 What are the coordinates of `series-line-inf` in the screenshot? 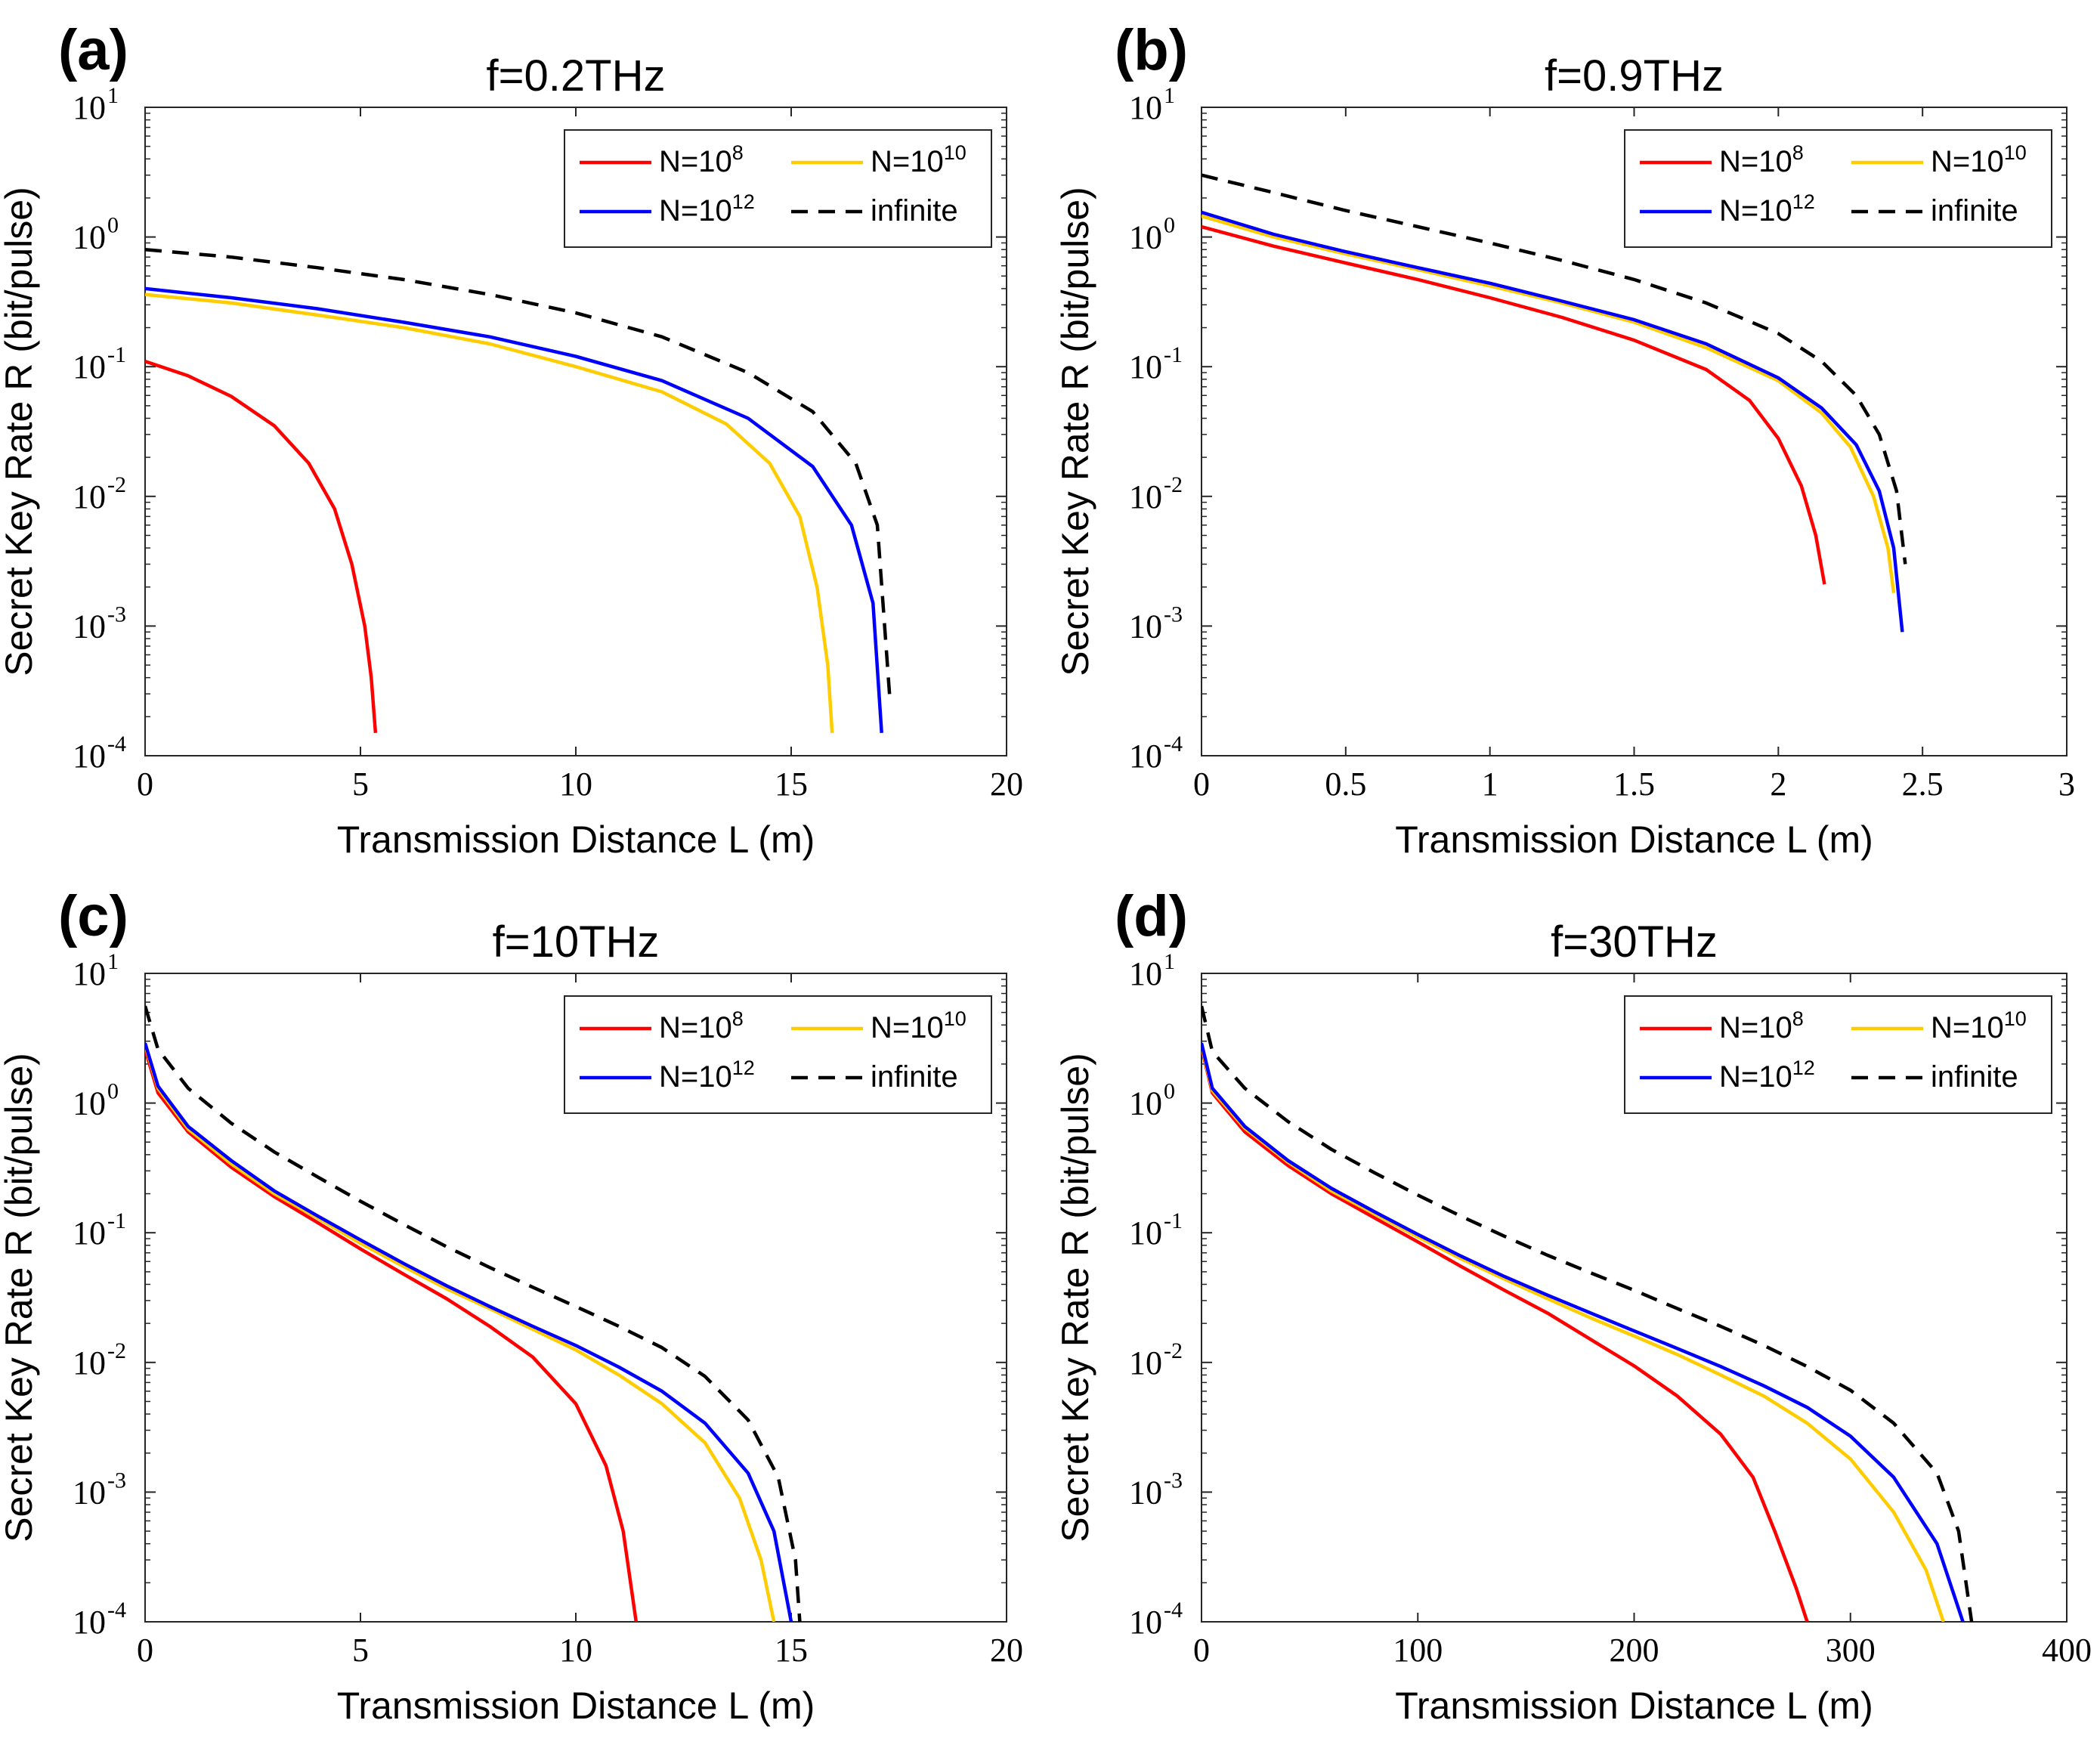 It's located at (1588, 1313).